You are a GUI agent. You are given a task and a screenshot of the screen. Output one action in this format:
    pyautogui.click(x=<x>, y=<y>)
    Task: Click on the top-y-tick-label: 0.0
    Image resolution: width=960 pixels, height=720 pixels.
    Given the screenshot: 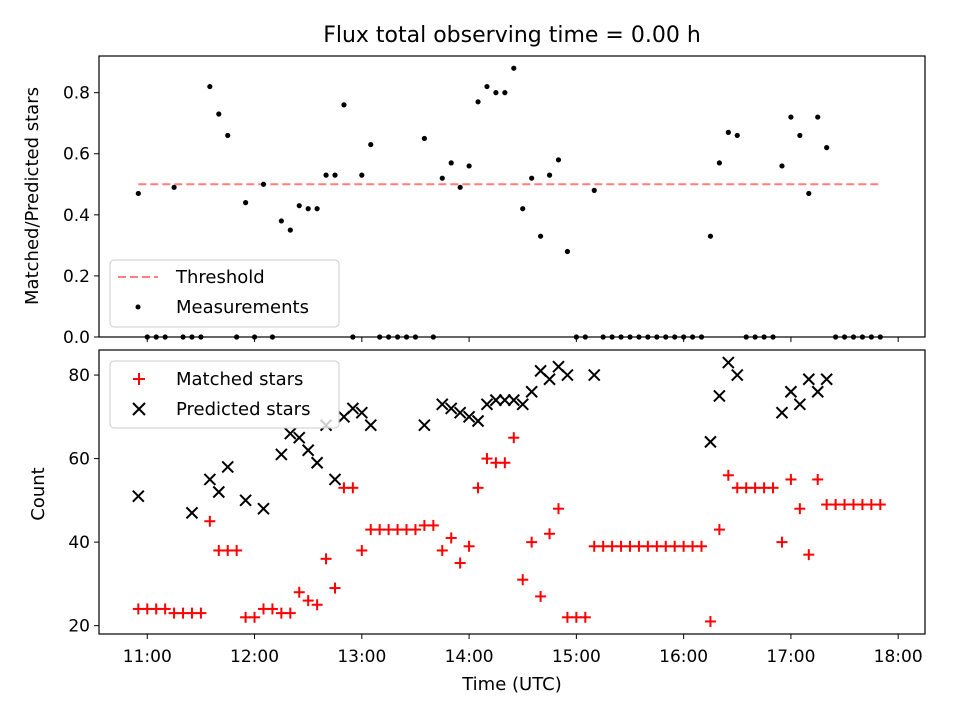 What is the action you would take?
    pyautogui.click(x=76, y=338)
    